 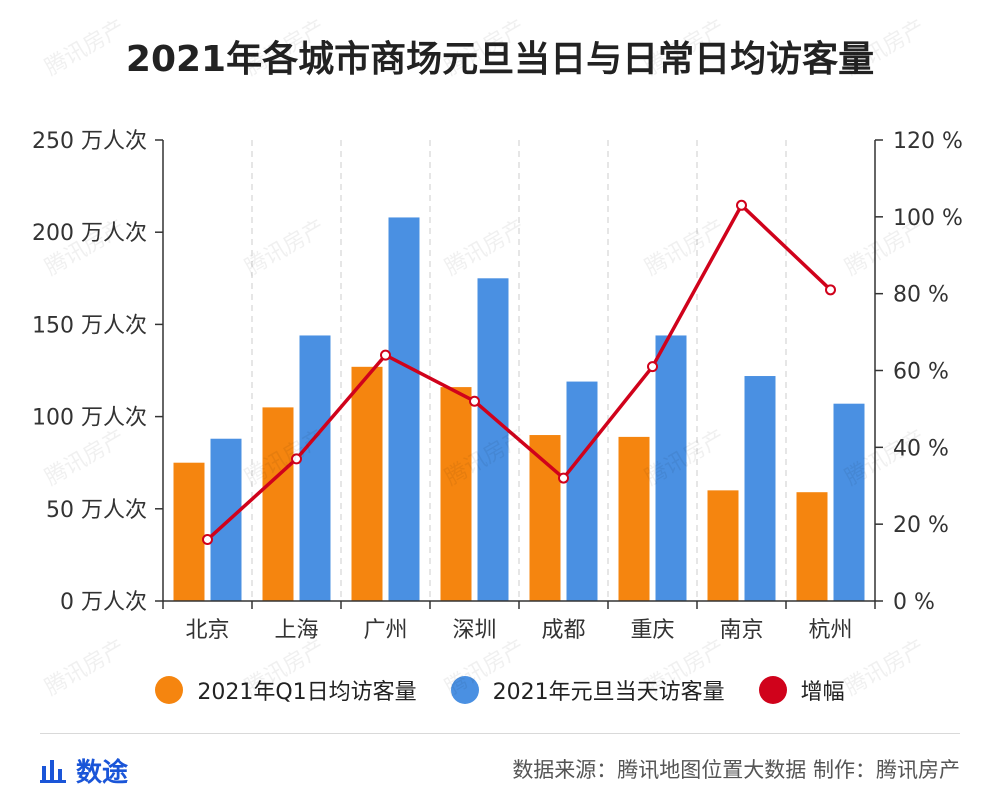 I want to click on x-tick-label: 杭州, so click(x=830, y=630).